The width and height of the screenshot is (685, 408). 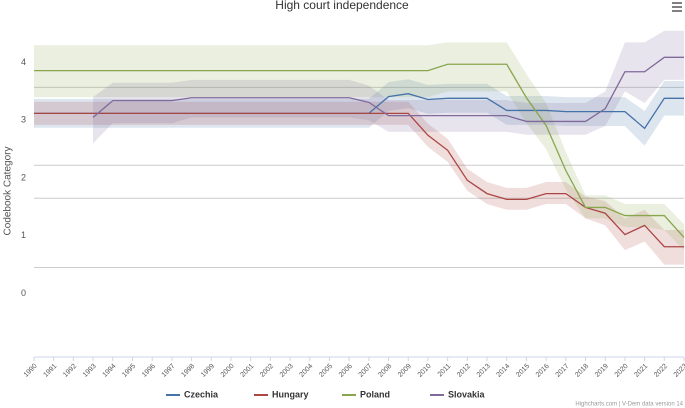 I want to click on x-tick-label: 2007, so click(x=366, y=371).